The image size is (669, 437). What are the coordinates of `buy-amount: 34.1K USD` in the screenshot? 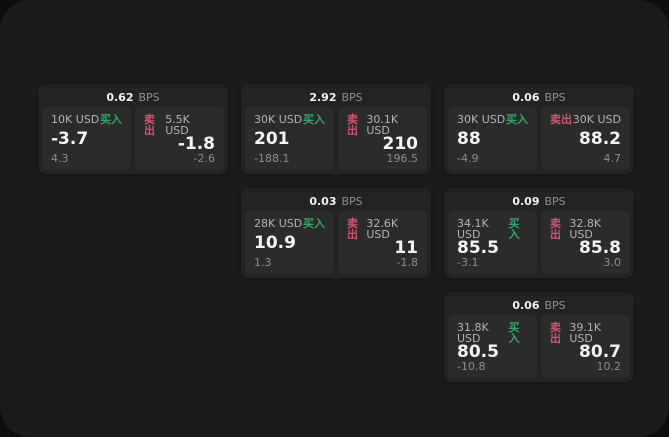 It's located at (473, 229).